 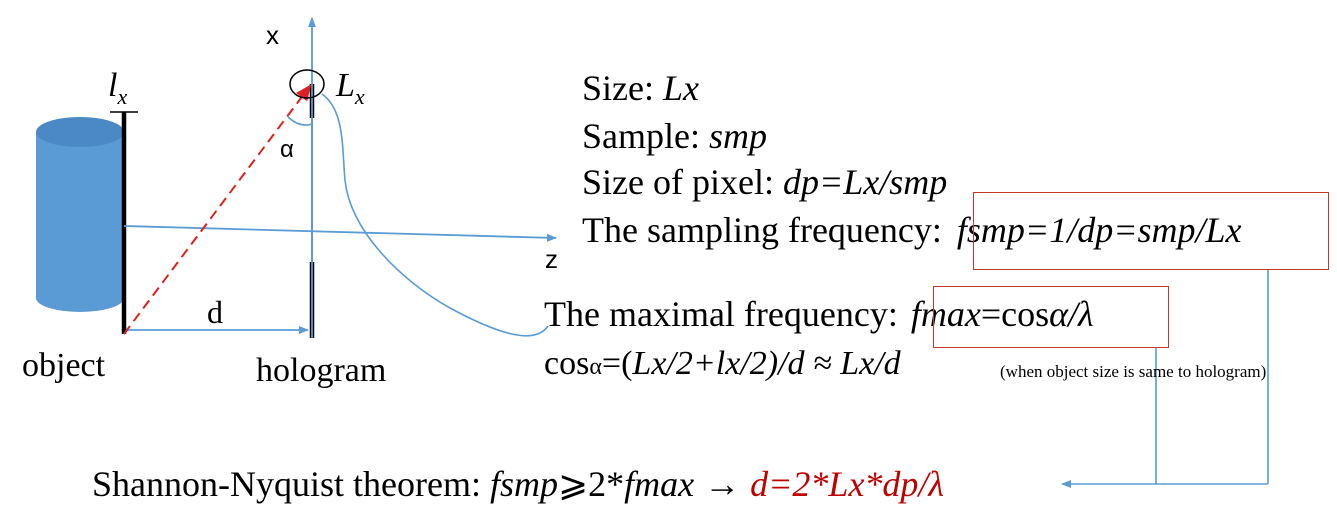 I want to click on sample-line-value: smp, so click(x=737, y=136).